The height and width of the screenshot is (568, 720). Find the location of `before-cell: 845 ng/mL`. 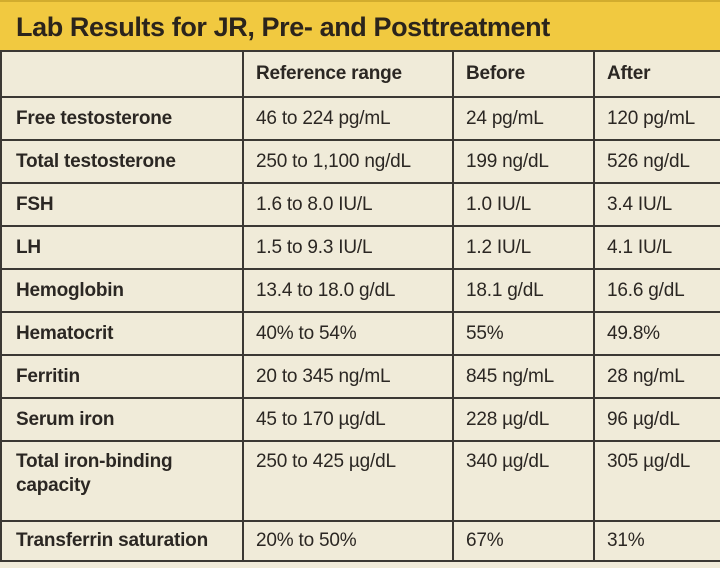

before-cell: 845 ng/mL is located at coordinates (523, 376).